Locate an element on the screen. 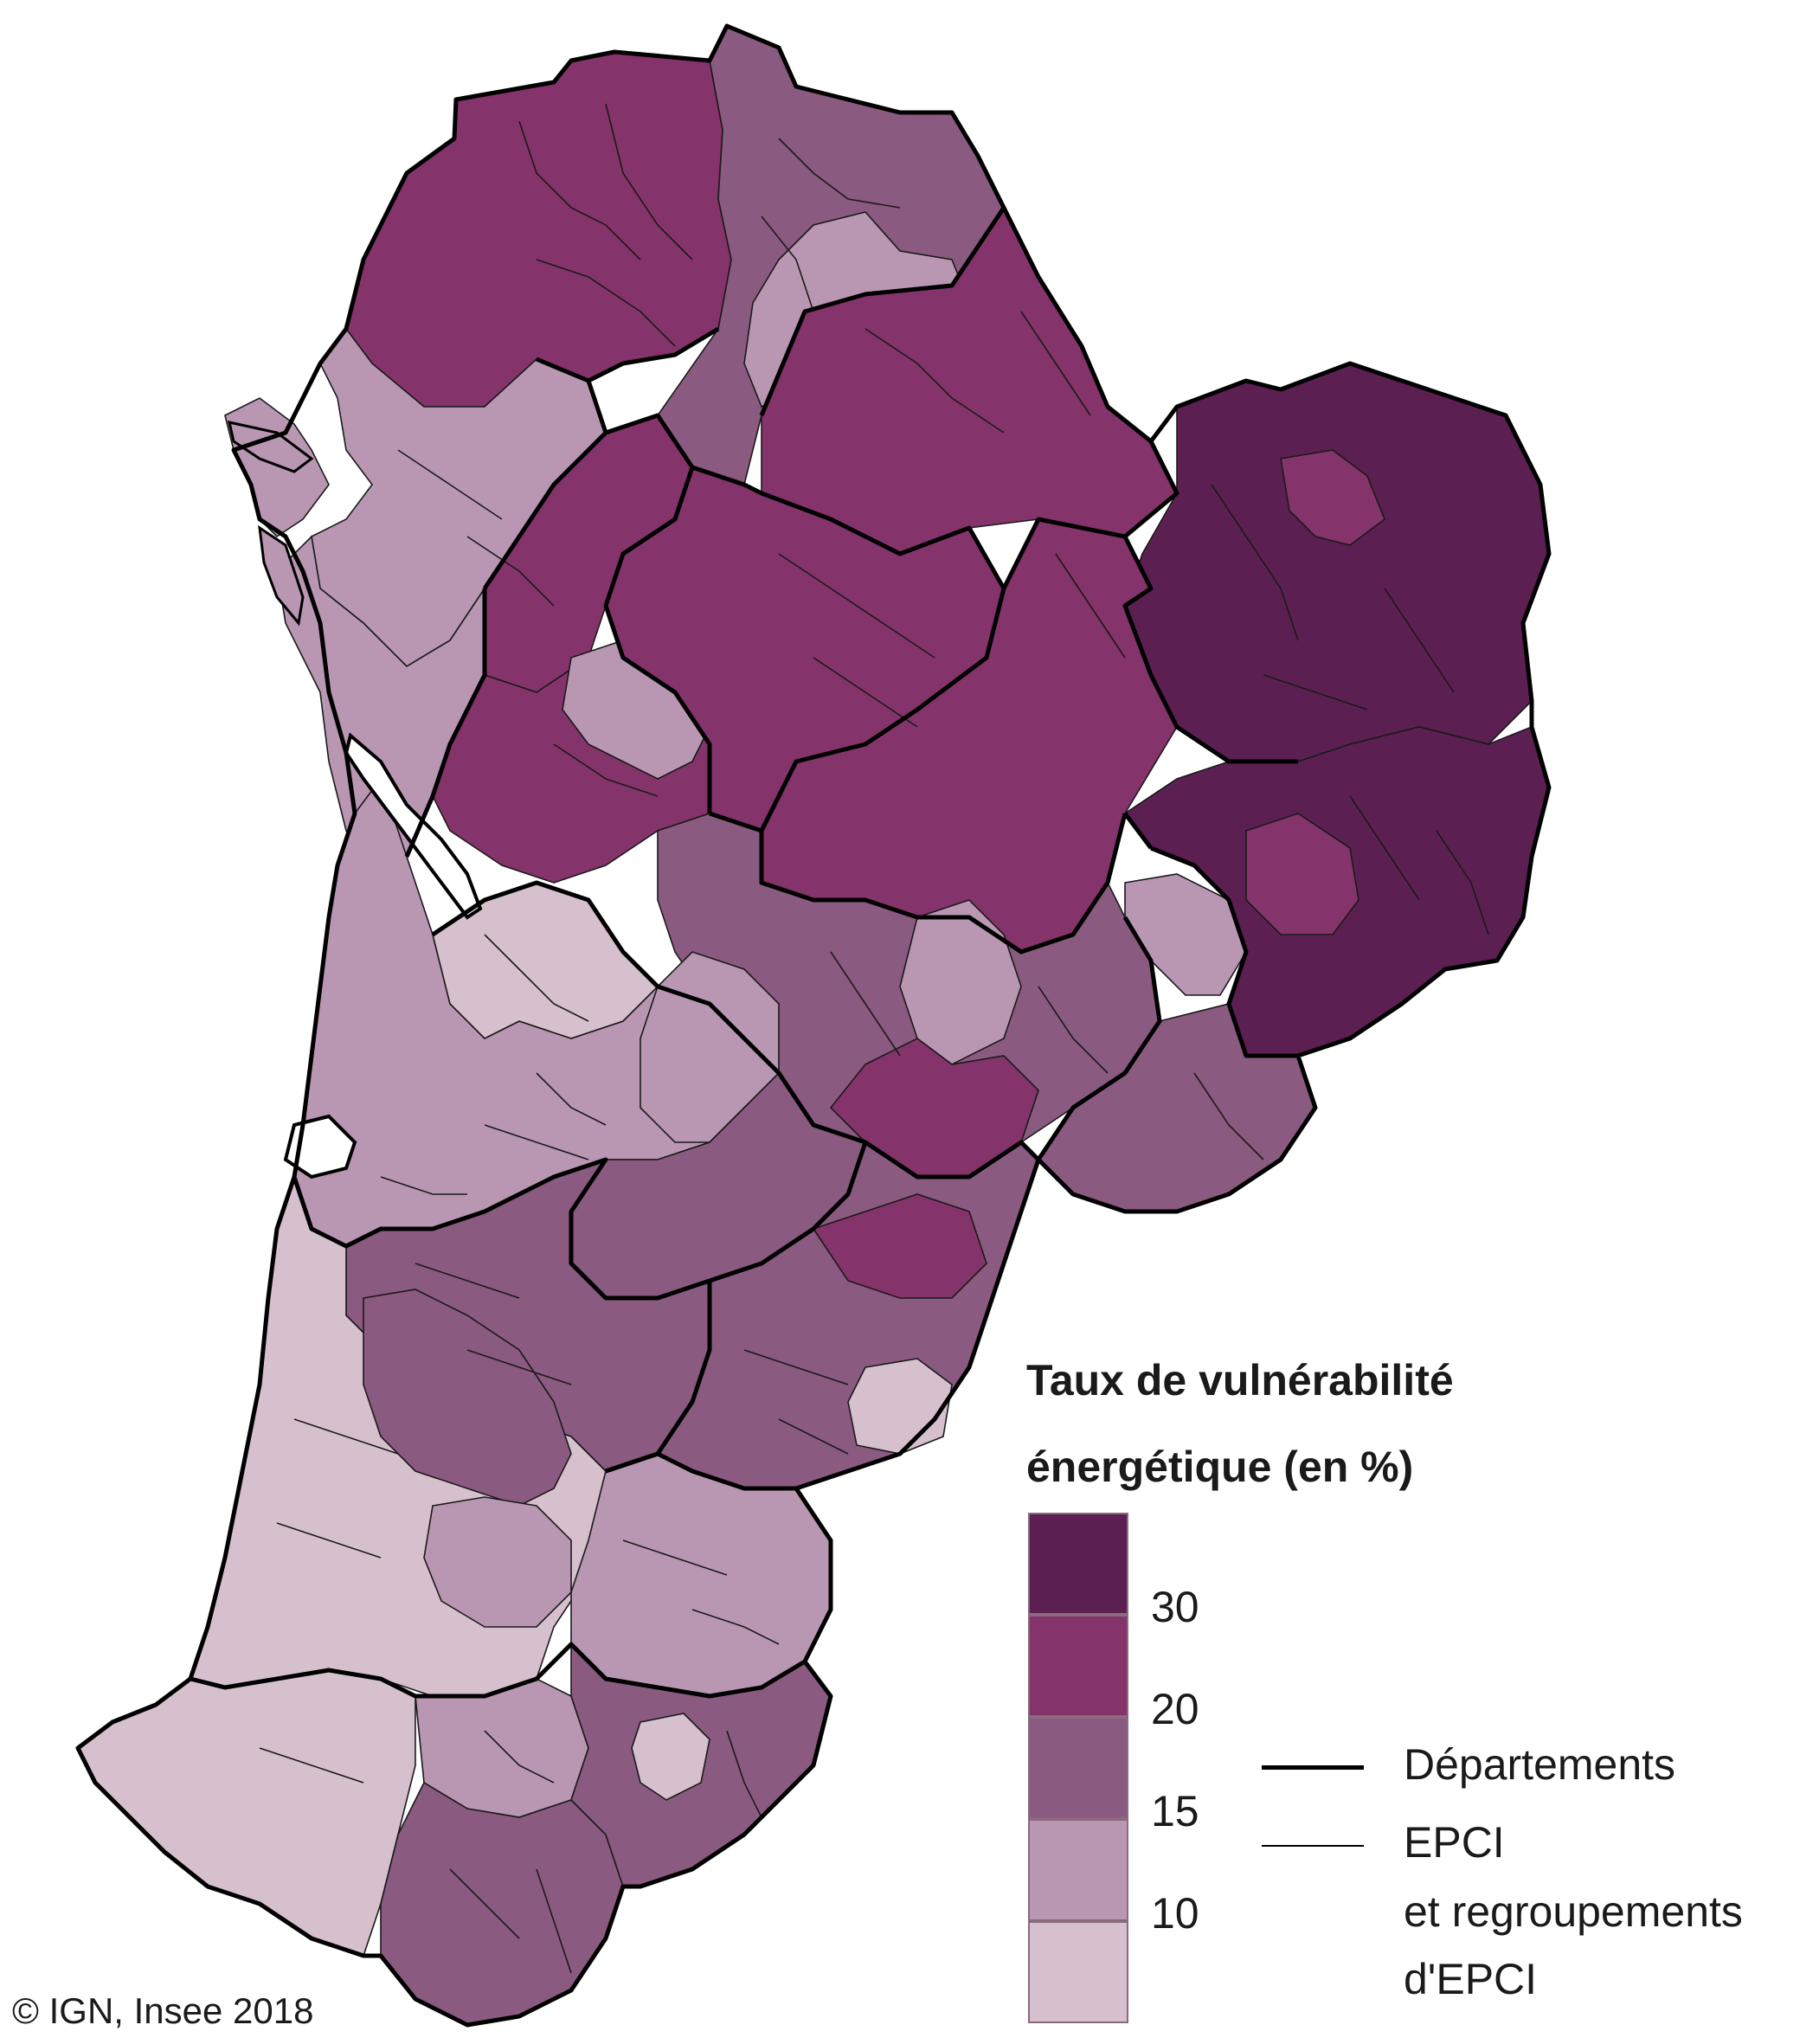  region-lot-et-garonne-north is located at coordinates (899, 1246).